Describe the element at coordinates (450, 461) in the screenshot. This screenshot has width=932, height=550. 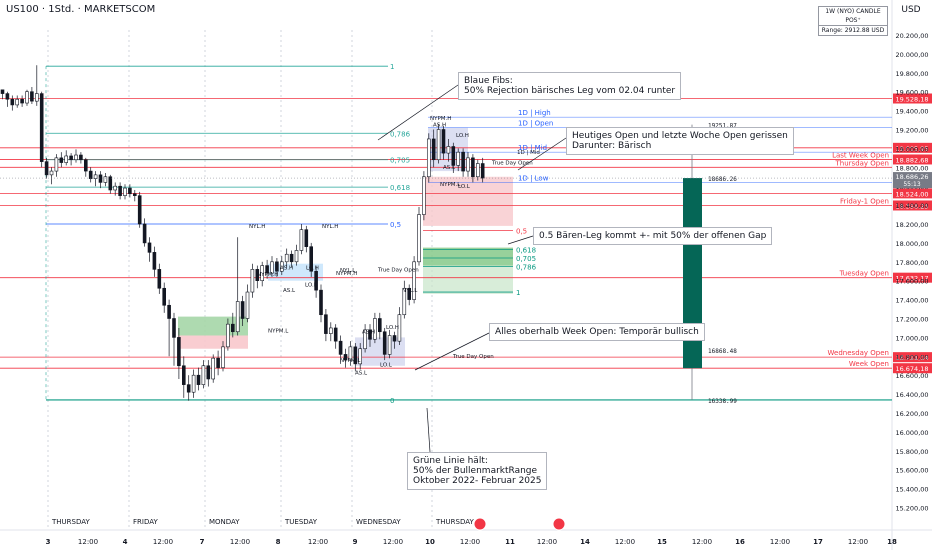
I see `note-line: Grüne Linie hält:` at that location.